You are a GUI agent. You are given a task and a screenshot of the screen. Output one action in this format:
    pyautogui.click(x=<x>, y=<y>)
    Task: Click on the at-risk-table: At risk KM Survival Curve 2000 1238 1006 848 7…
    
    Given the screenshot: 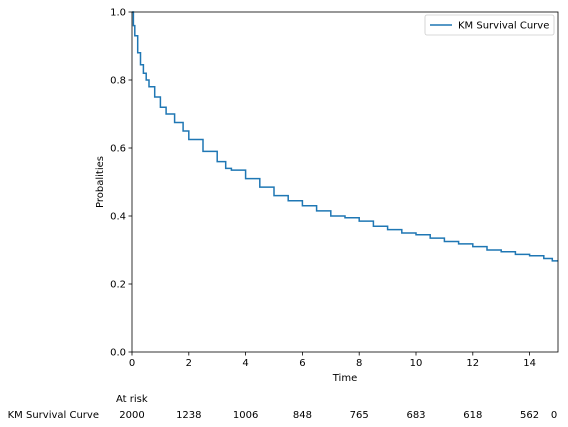 What is the action you would take?
    pyautogui.click(x=283, y=407)
    